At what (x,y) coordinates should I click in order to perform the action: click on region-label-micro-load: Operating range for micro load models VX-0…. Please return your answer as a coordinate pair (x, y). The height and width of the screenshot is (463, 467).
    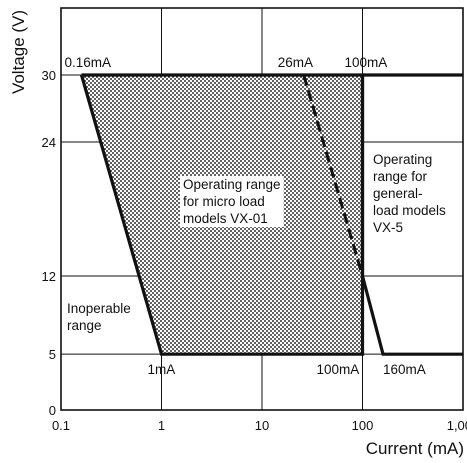
    Looking at the image, I should click on (232, 201).